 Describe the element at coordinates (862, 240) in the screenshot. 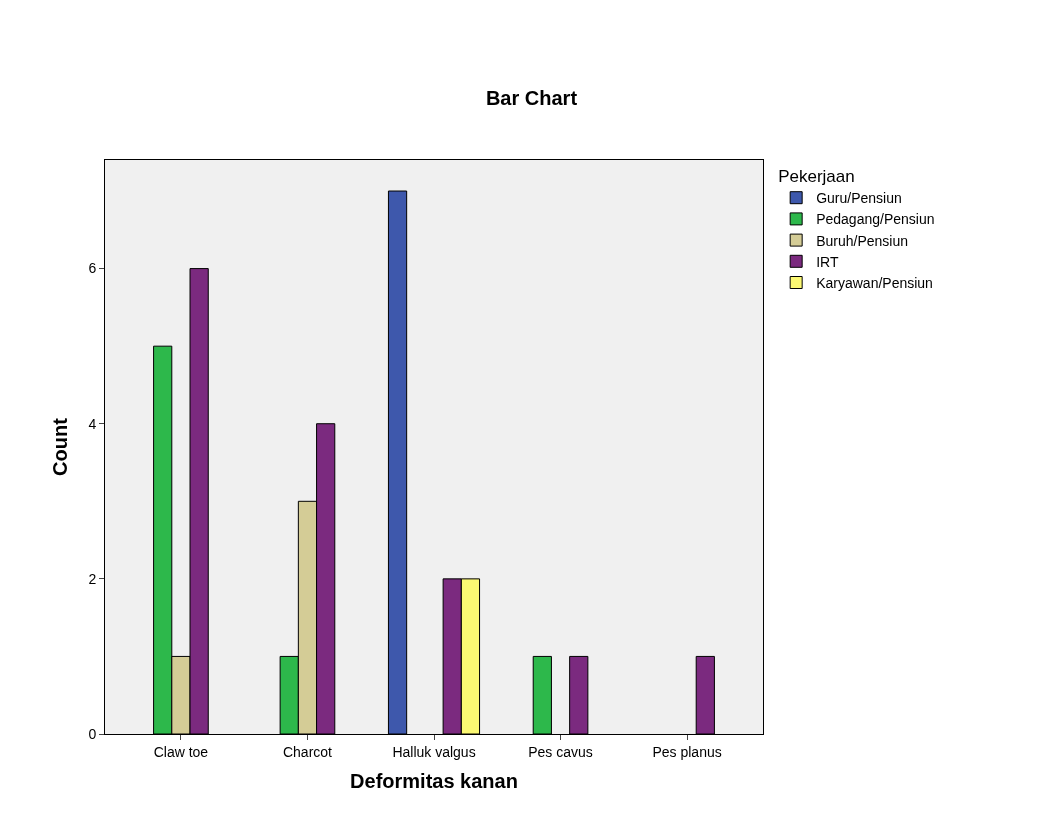

I see `legend-label: Buruh/Pensiun` at that location.